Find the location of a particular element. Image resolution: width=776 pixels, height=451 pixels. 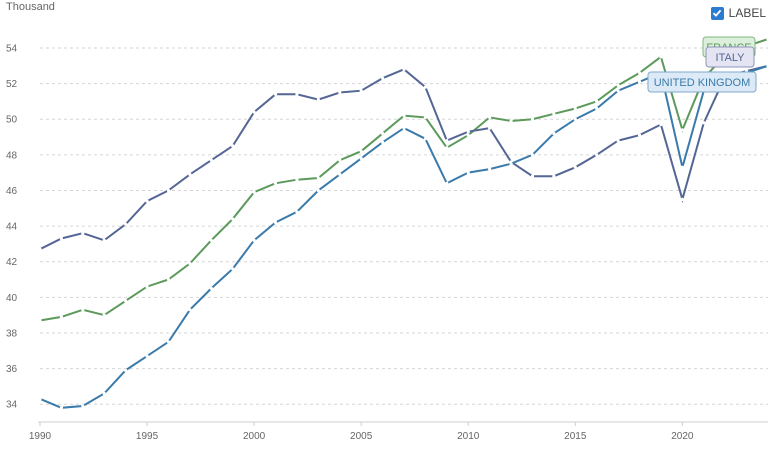

y-tick-label: 48 is located at coordinates (12, 155).